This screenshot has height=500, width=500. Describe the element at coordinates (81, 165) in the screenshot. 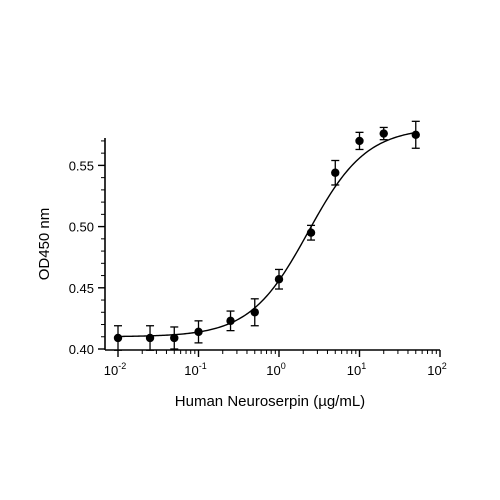

I see `y-tick-label: 0.55` at that location.